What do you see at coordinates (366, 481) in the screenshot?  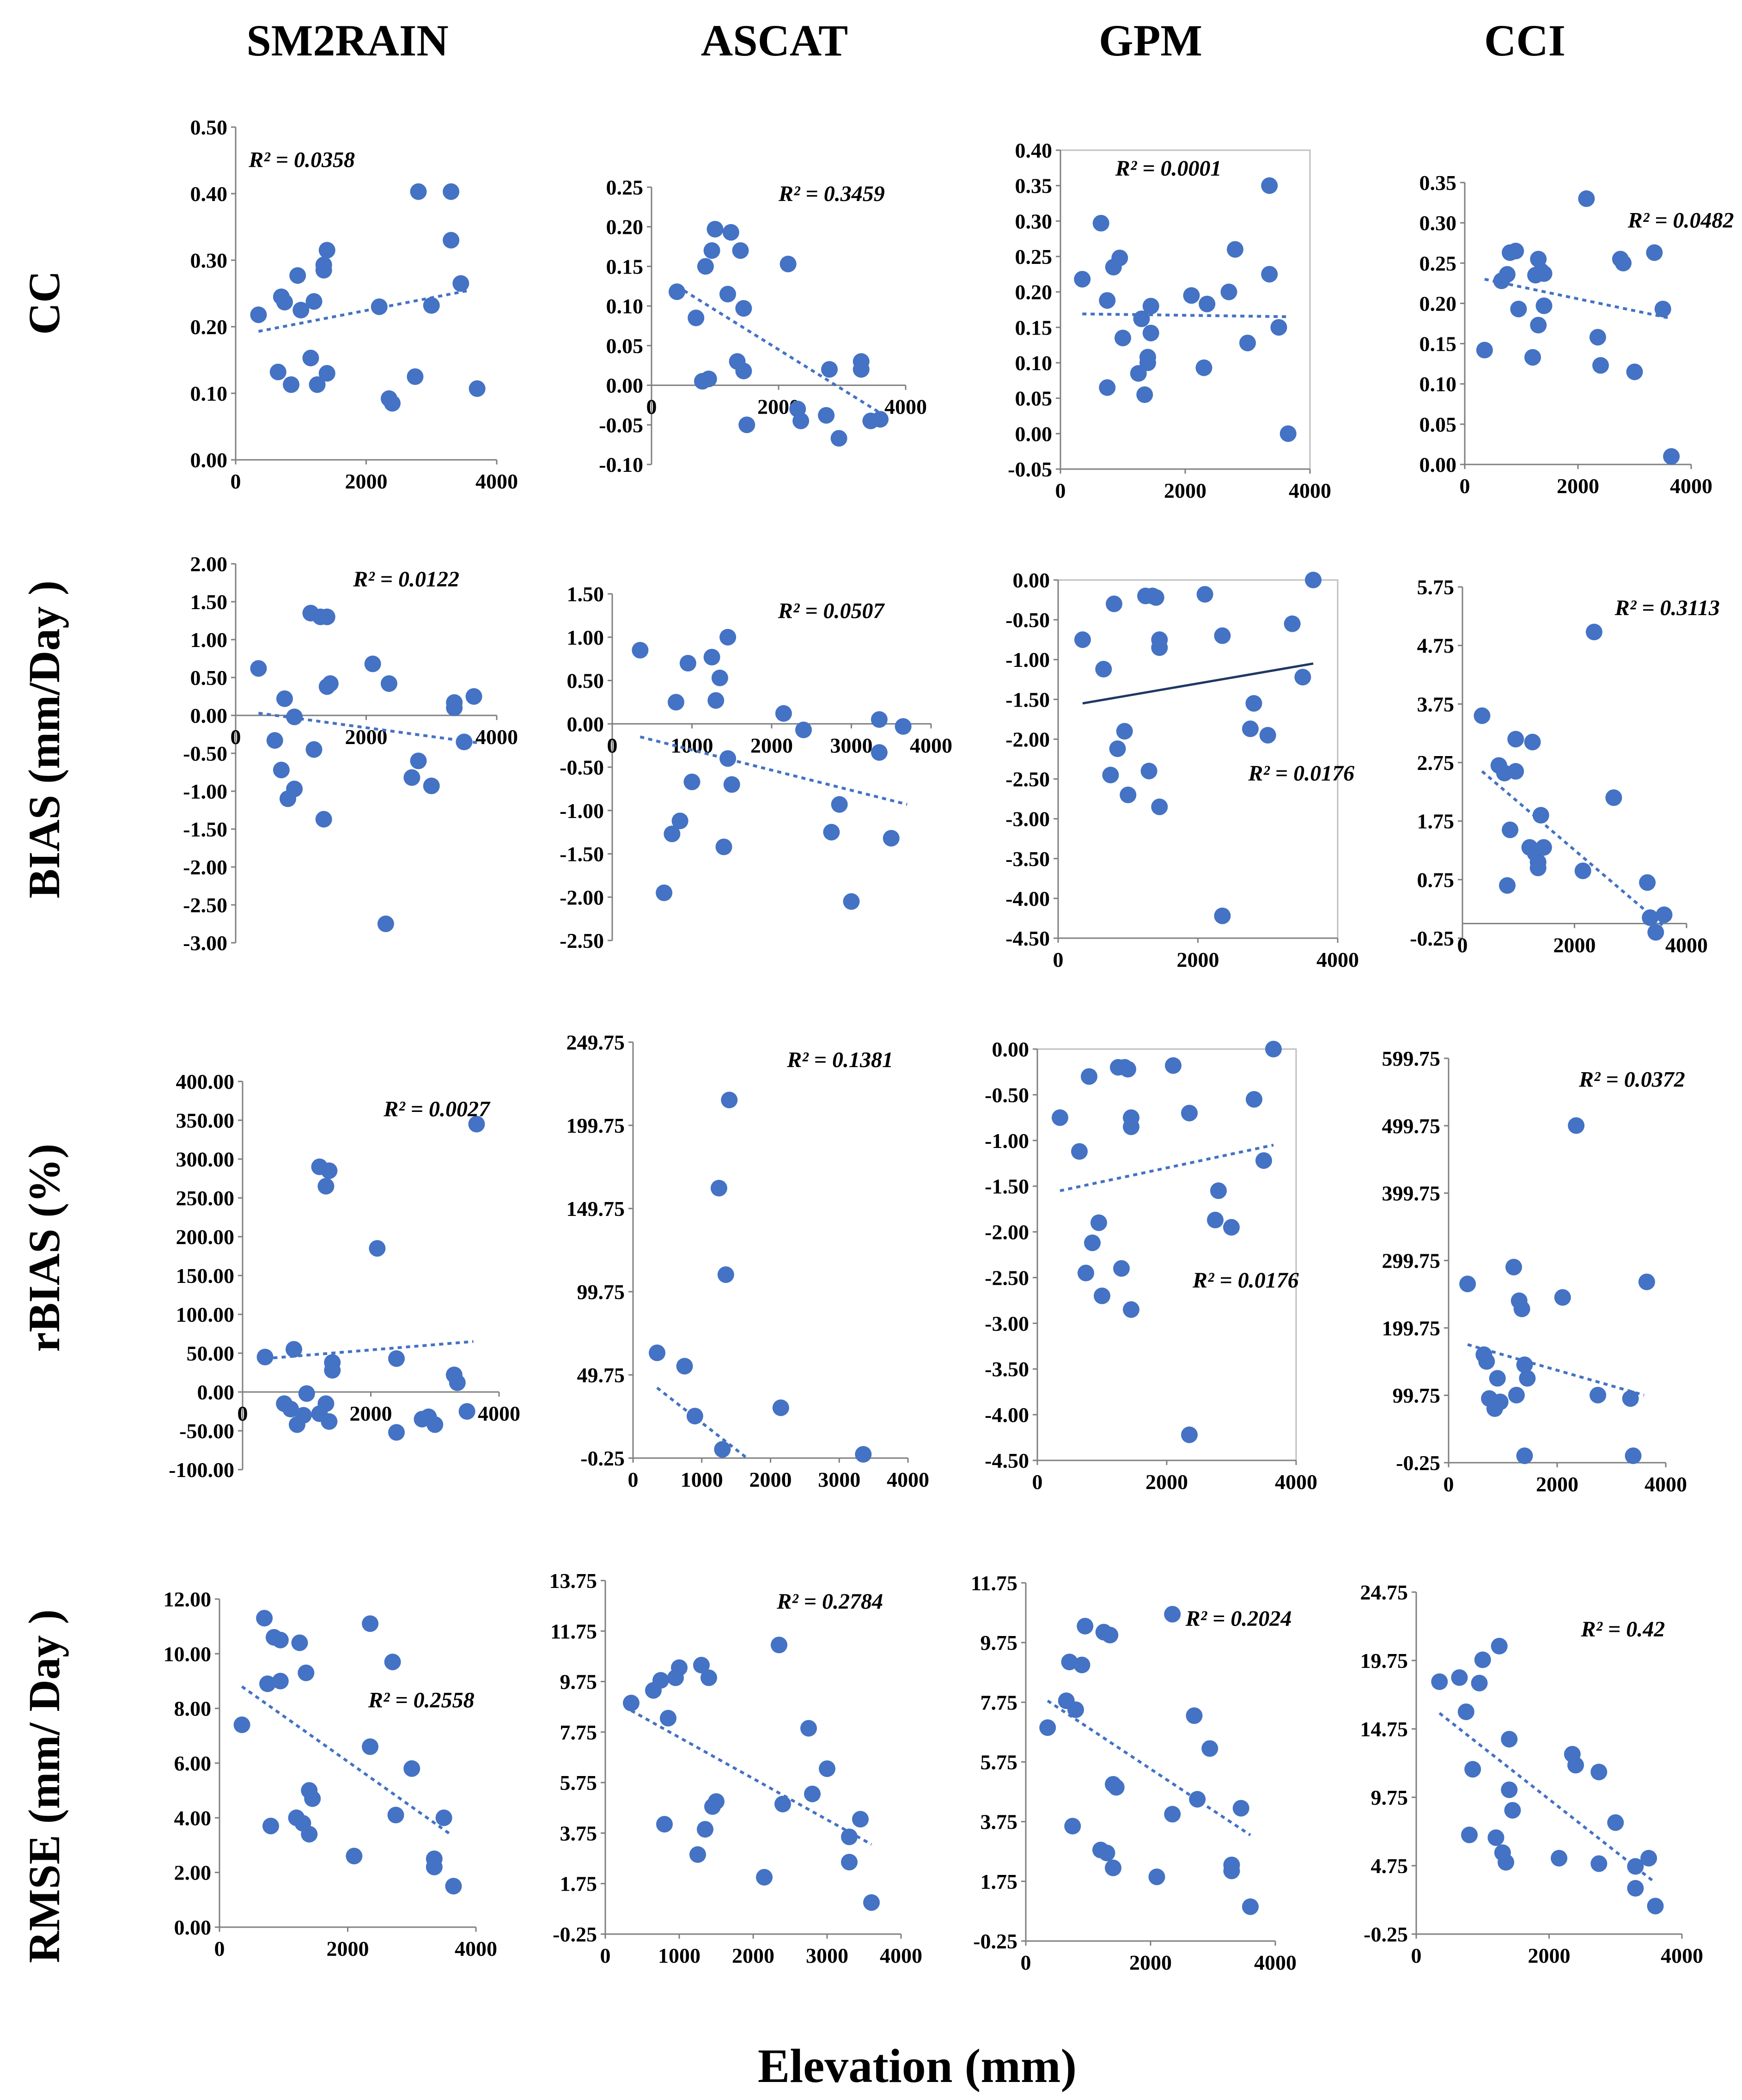 I see `x-tick-label-cc-sm2rain: 2000` at bounding box center [366, 481].